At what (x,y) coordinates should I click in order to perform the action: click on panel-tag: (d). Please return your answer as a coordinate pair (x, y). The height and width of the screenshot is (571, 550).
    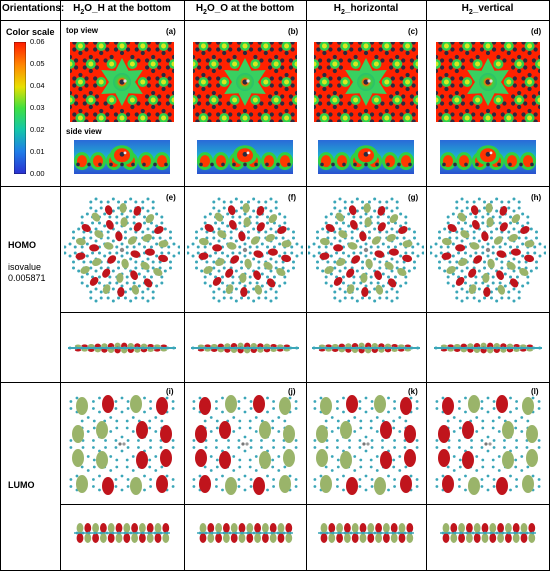
    Looking at the image, I should click on (536, 31).